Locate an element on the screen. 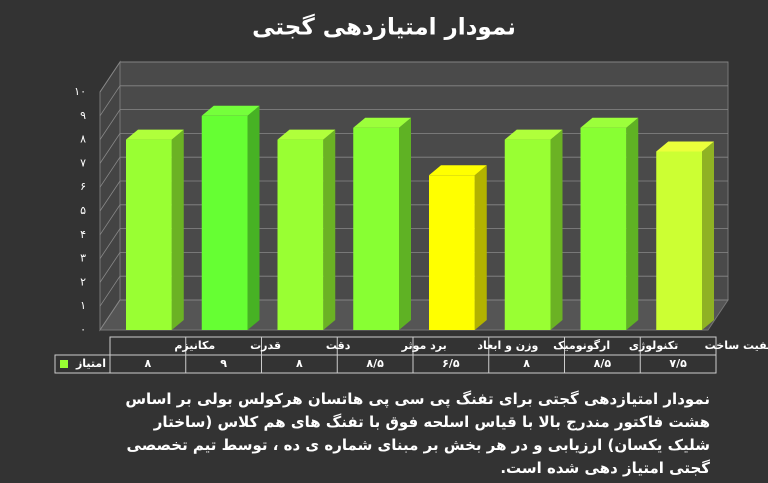 This screenshot has width=768, height=483. x-tick-label: دقت is located at coordinates (338, 345).